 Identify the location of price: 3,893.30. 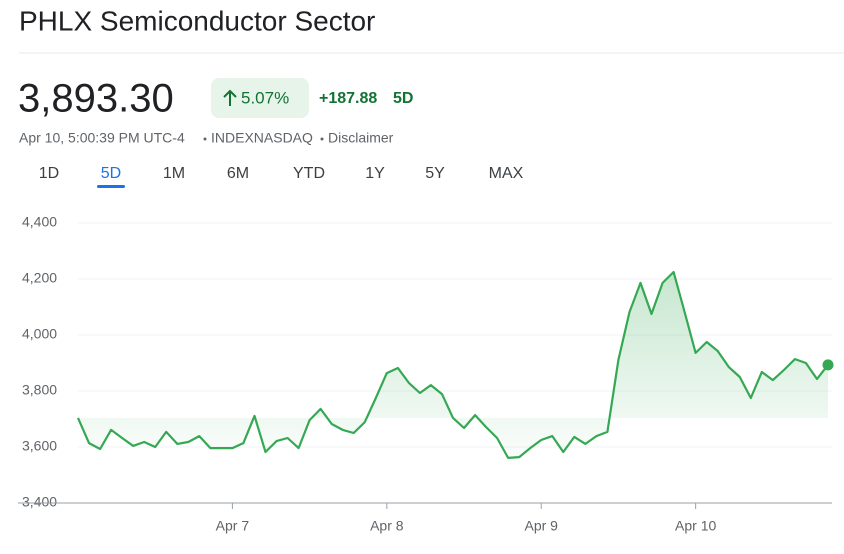
(96, 99).